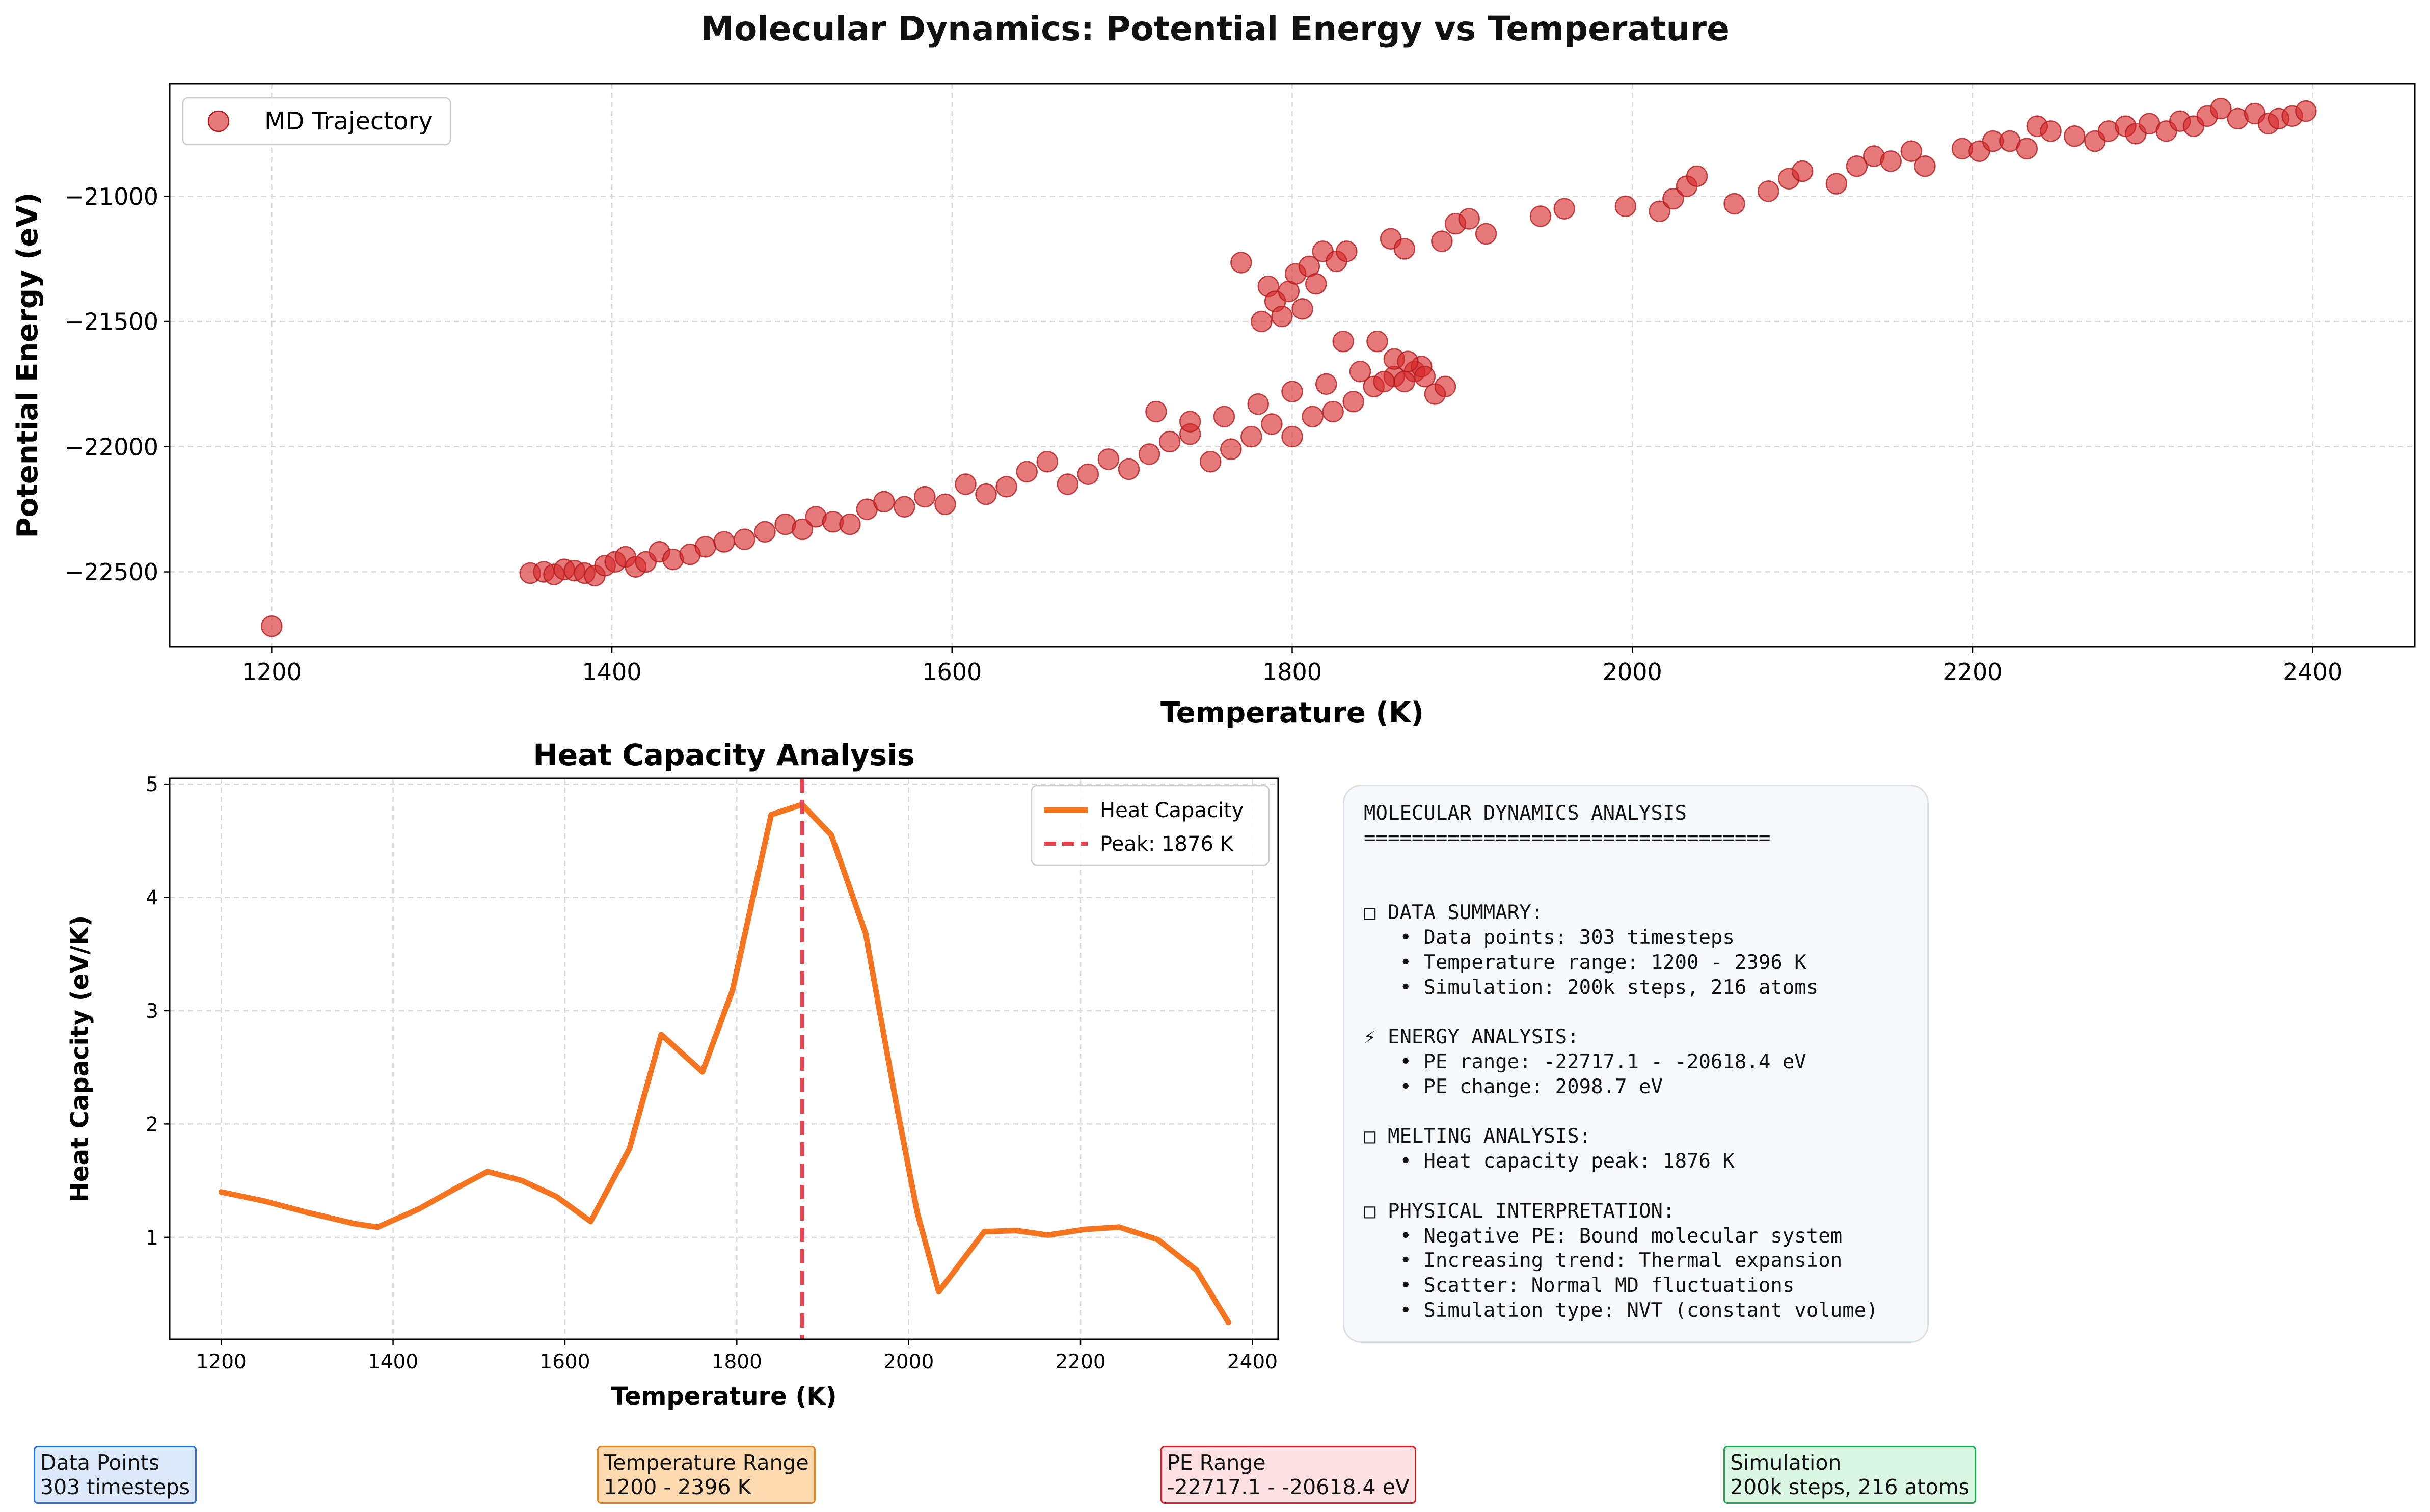 The height and width of the screenshot is (1512, 2430). Describe the element at coordinates (111, 322) in the screenshot. I see `y-tick-label: −21500` at that location.